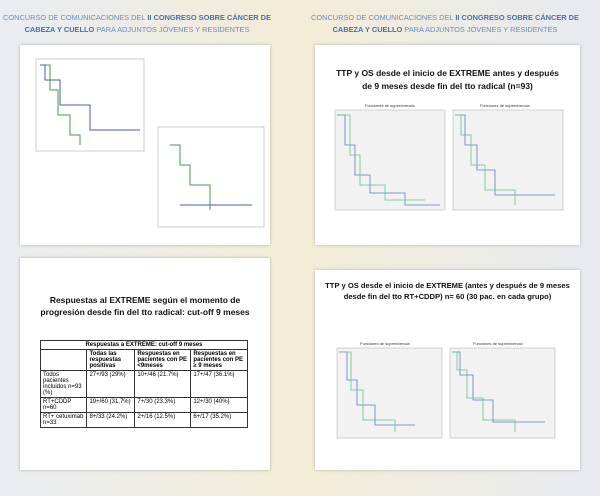 This screenshot has height=496, width=600. What do you see at coordinates (111, 405) in the screenshot?
I see `table-cell: 19+/60 (31.7%)` at bounding box center [111, 405].